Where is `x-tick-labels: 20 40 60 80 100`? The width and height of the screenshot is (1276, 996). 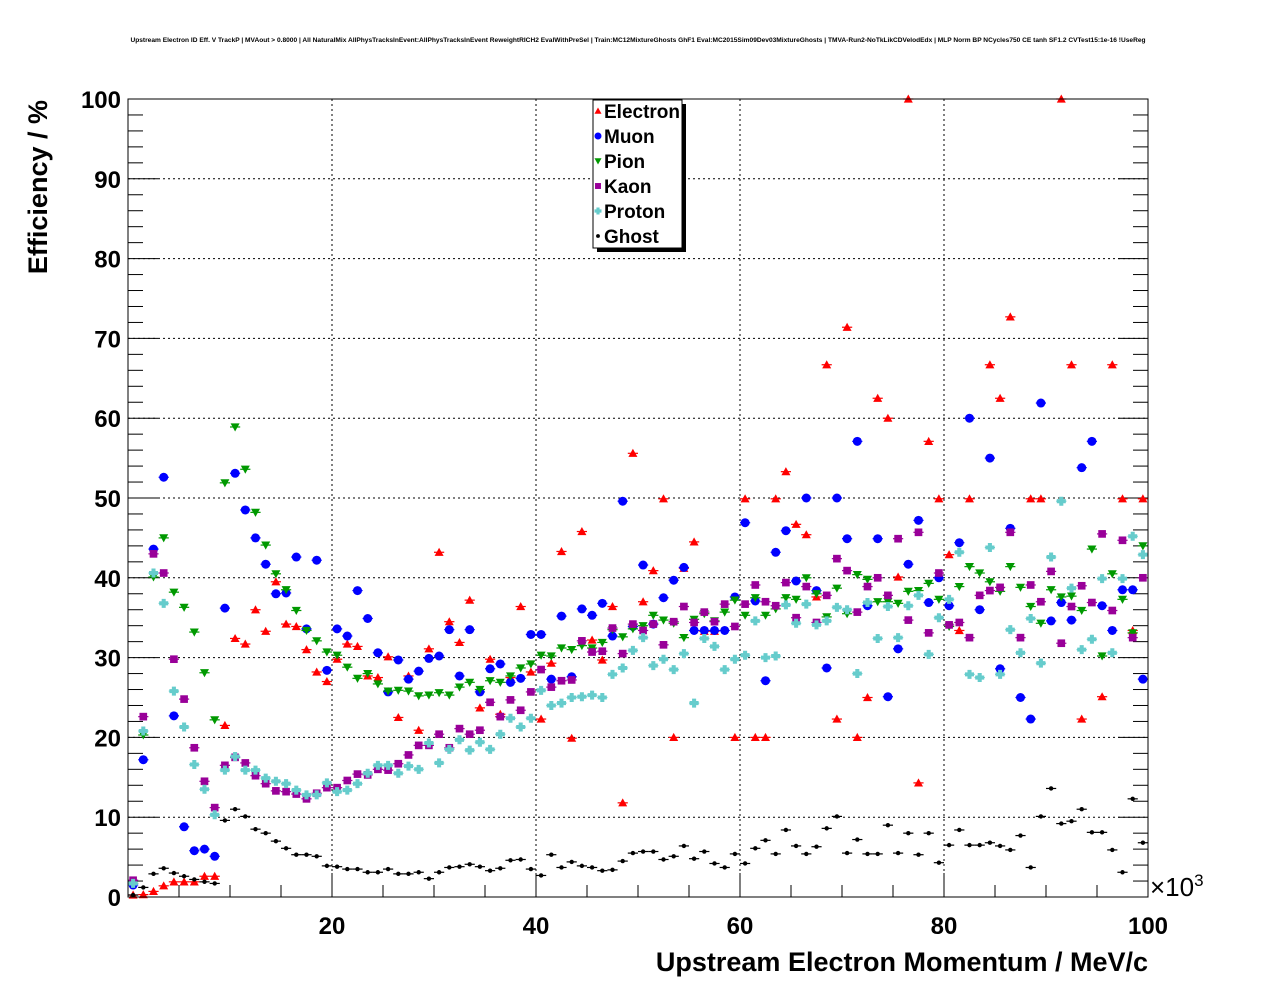
x-tick-labels: 20 40 60 80 100 is located at coordinates (743, 926).